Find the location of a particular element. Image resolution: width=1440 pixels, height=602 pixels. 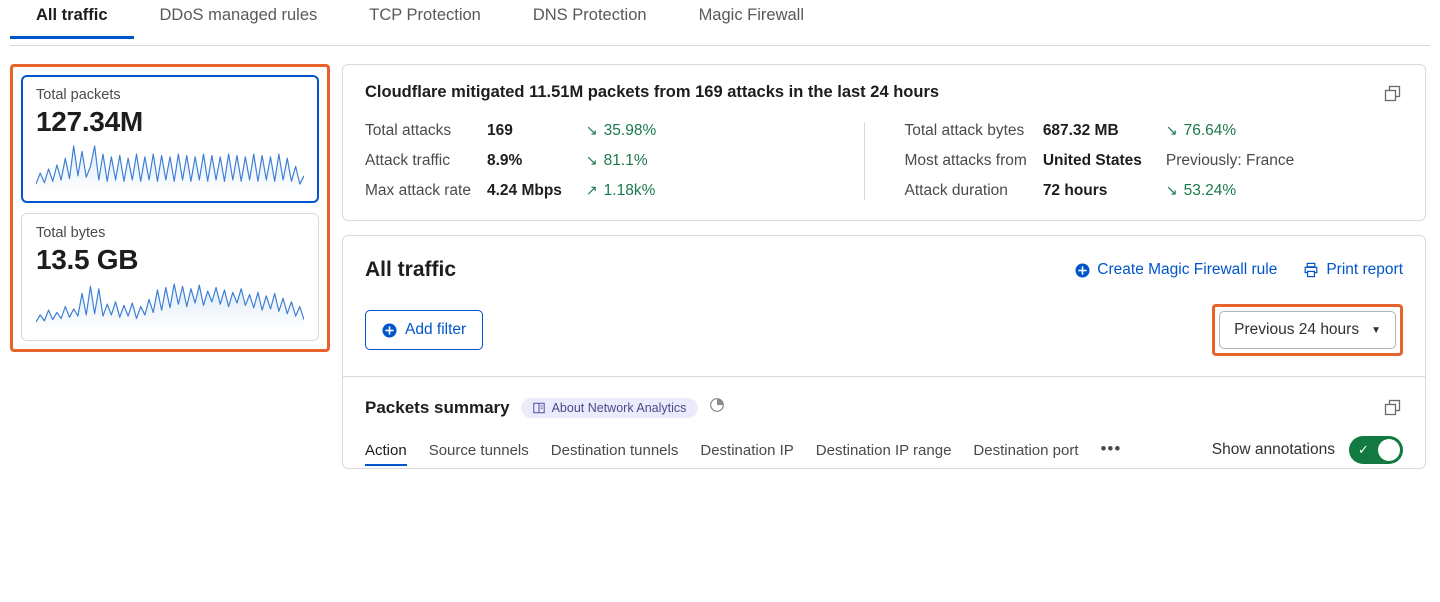

stat-value: 4.24 Mbps is located at coordinates (524, 190).